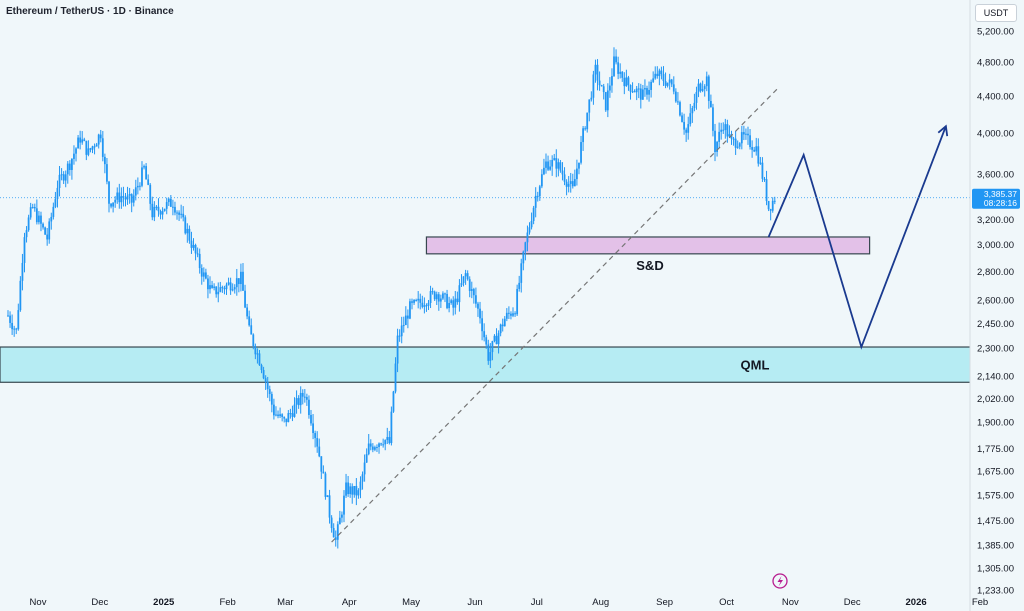 The width and height of the screenshot is (1024, 611). I want to click on sd-zone, so click(648, 245).